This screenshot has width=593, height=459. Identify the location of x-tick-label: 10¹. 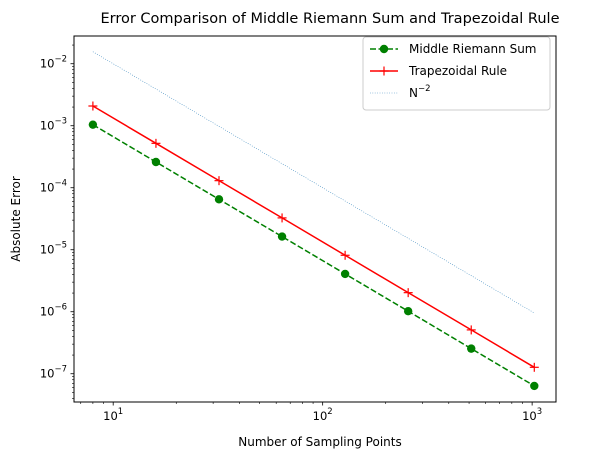
(113, 415).